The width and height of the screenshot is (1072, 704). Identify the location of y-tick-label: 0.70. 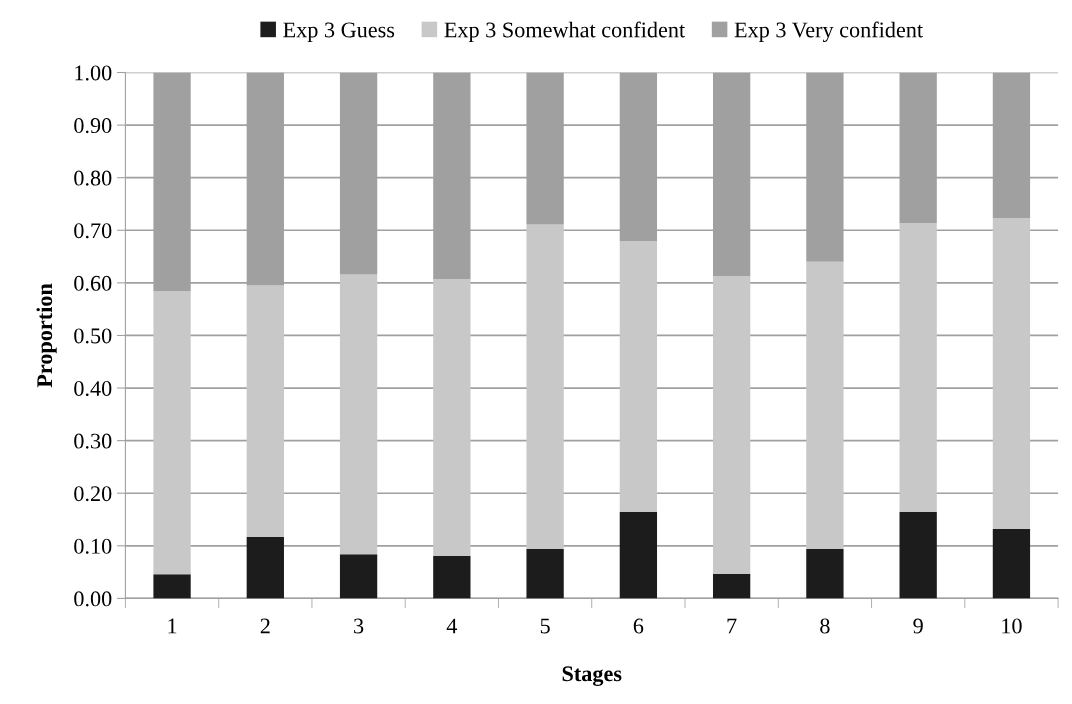
(93, 231).